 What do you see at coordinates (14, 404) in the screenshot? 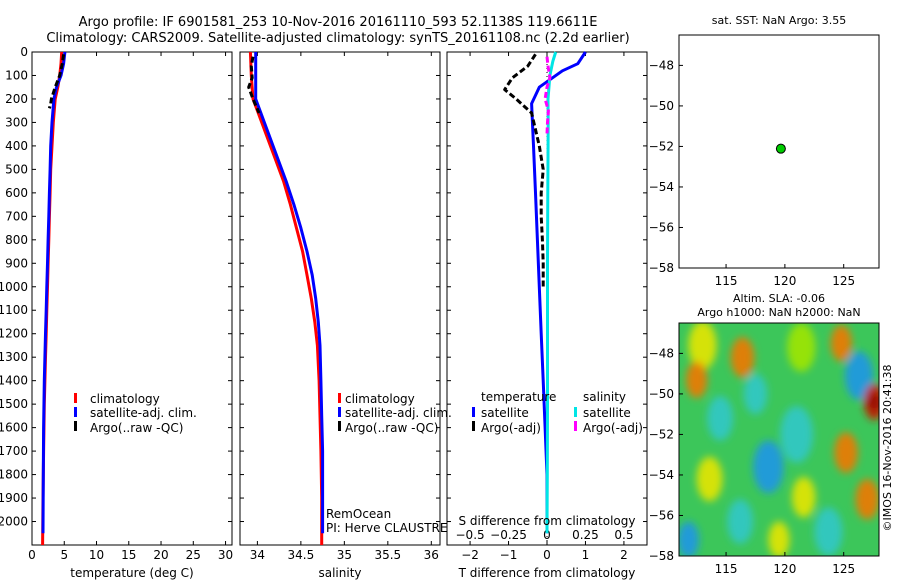
I see `y-tick-label: 1500` at bounding box center [14, 404].